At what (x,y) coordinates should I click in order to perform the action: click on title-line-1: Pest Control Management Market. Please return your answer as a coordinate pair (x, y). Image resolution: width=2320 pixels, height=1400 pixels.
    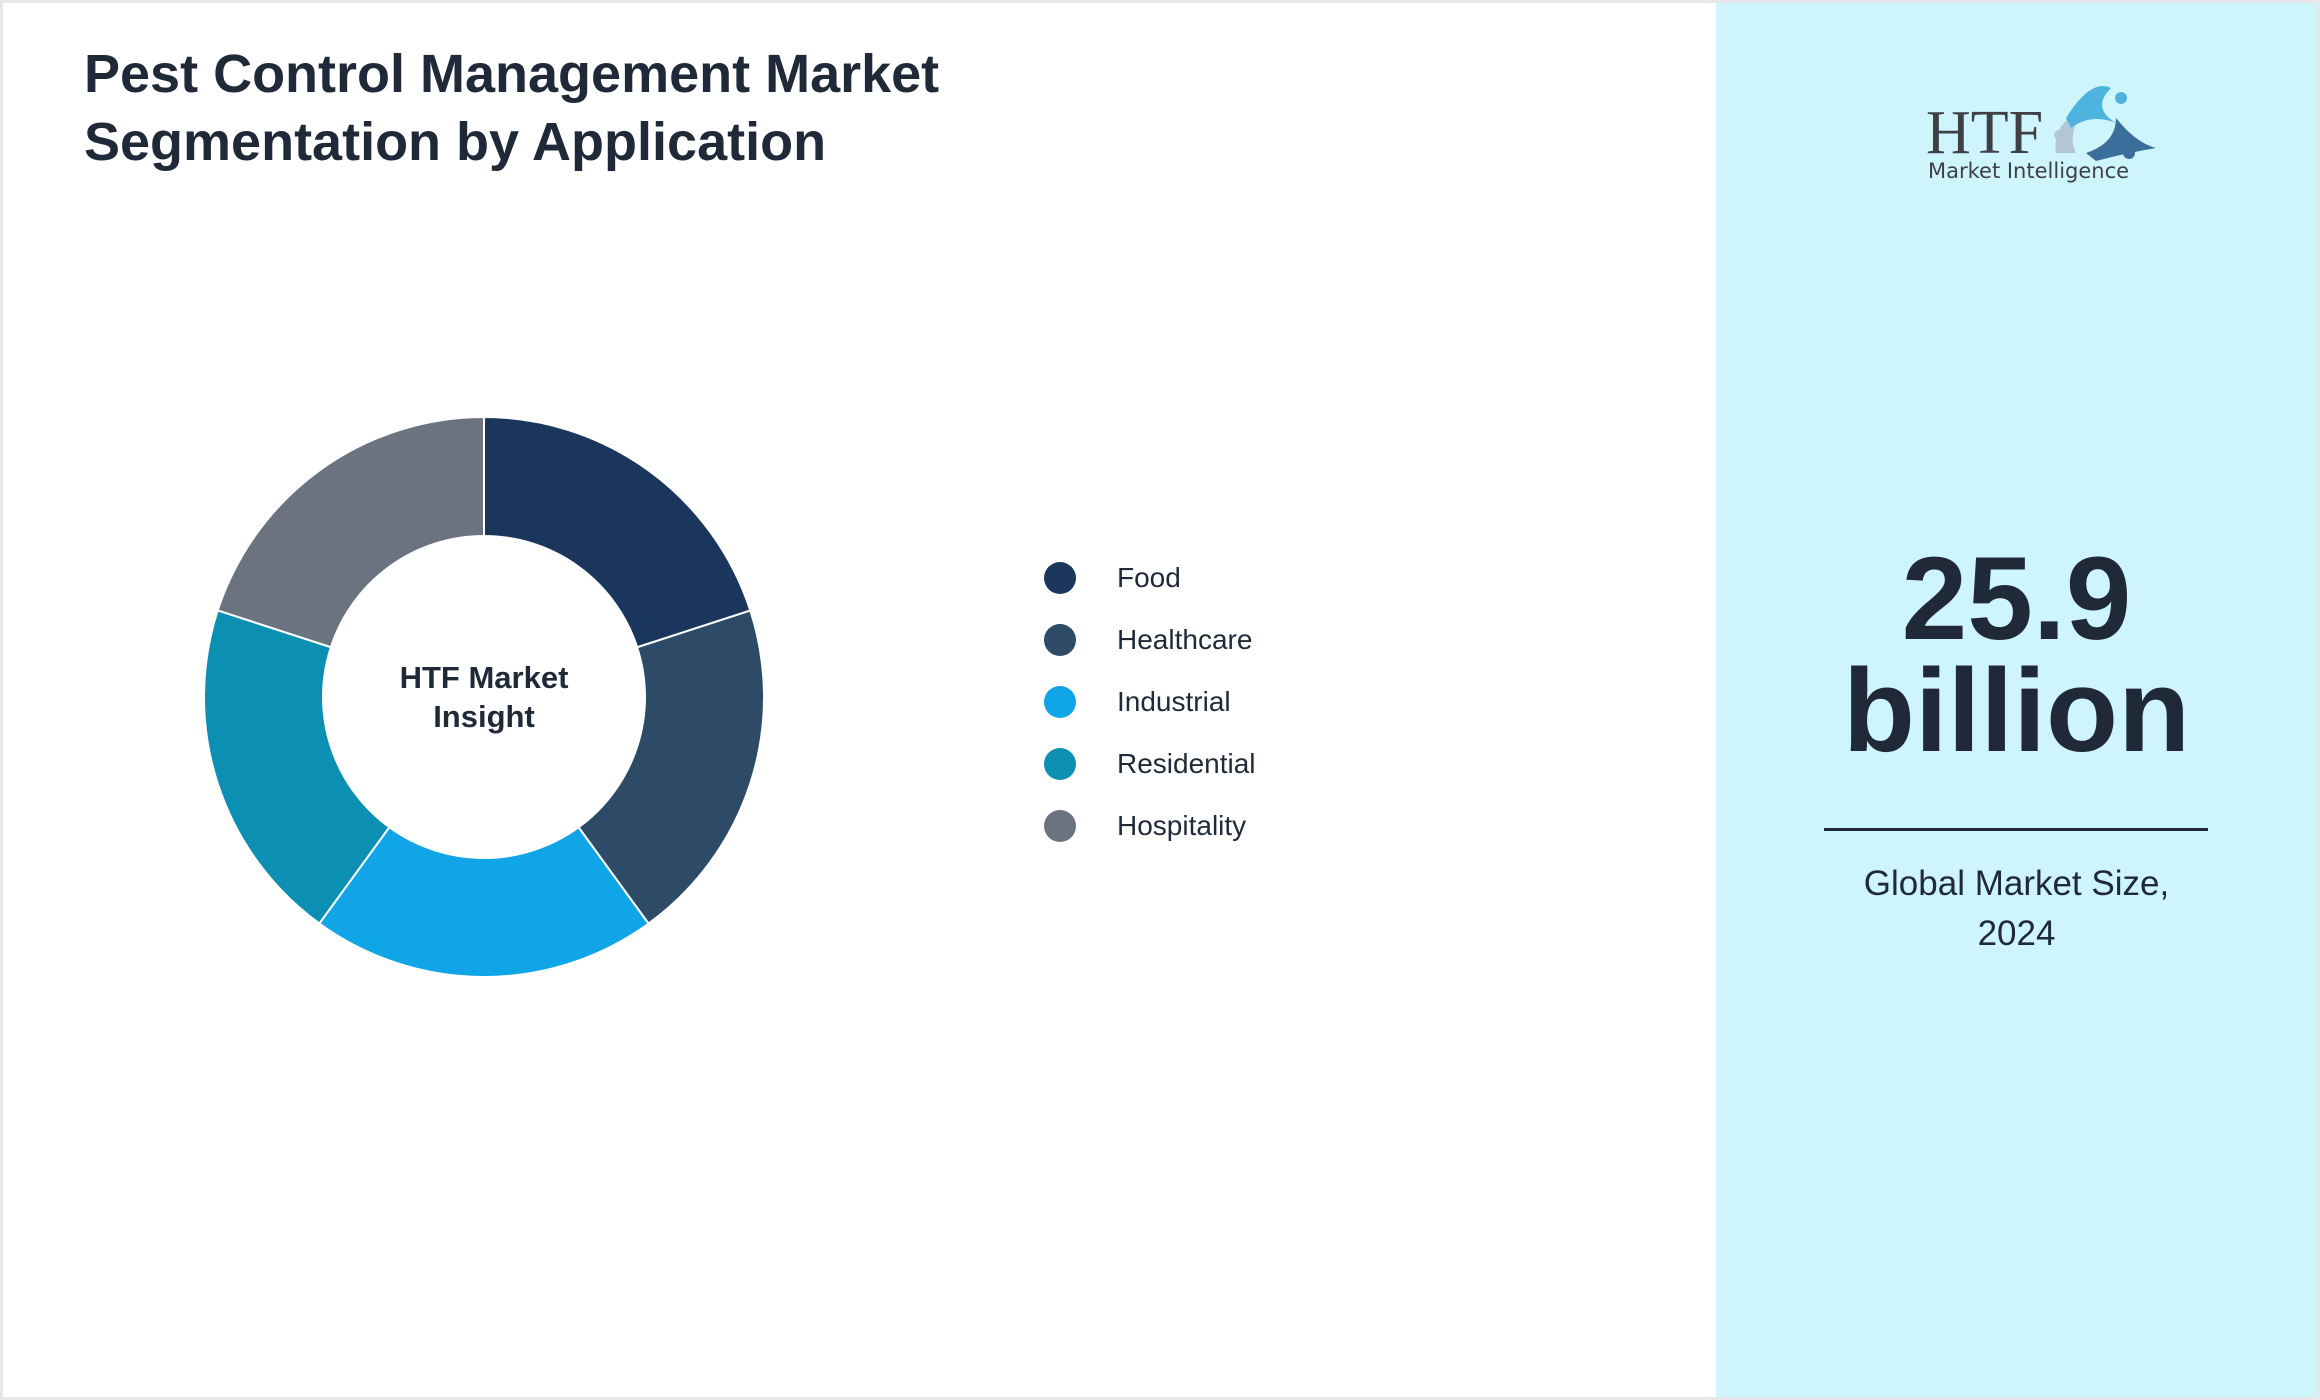
    Looking at the image, I should click on (512, 74).